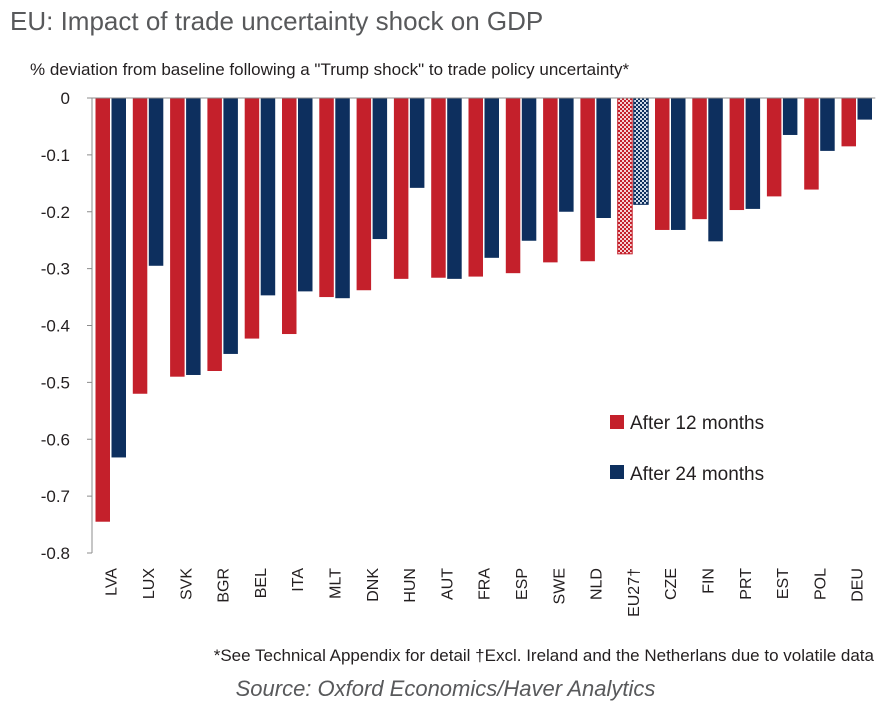 The image size is (891, 712). Describe the element at coordinates (566, 155) in the screenshot. I see `bar-swe-24m` at that location.